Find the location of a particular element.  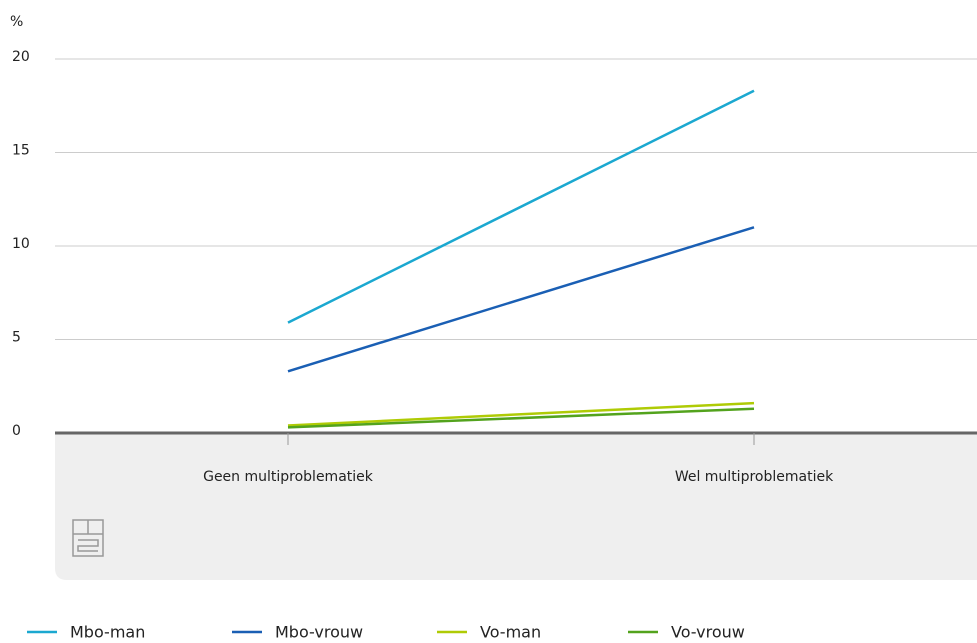

y-tick-label: 0 is located at coordinates (16, 431).